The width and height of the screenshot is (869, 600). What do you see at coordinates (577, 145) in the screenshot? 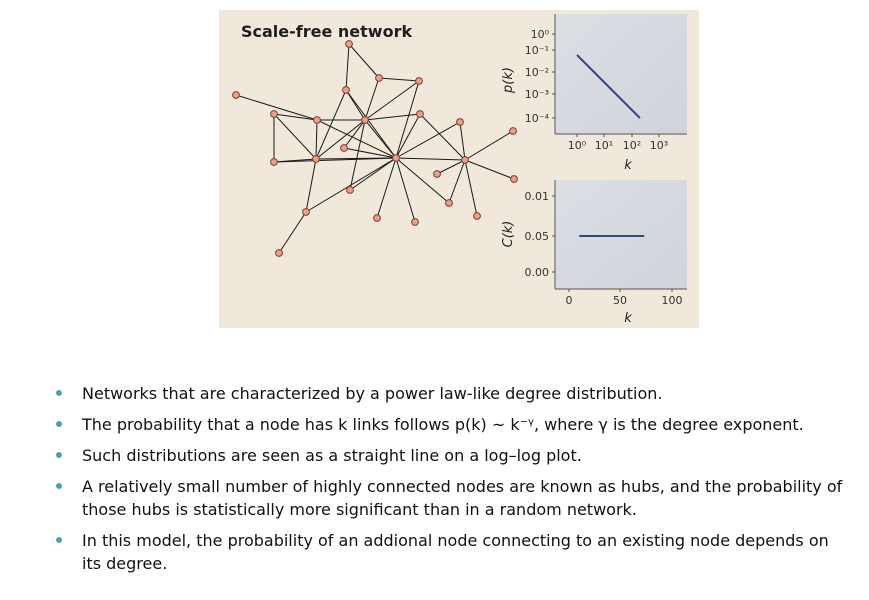
I see `x-tick-label: 10⁰` at bounding box center [577, 145].